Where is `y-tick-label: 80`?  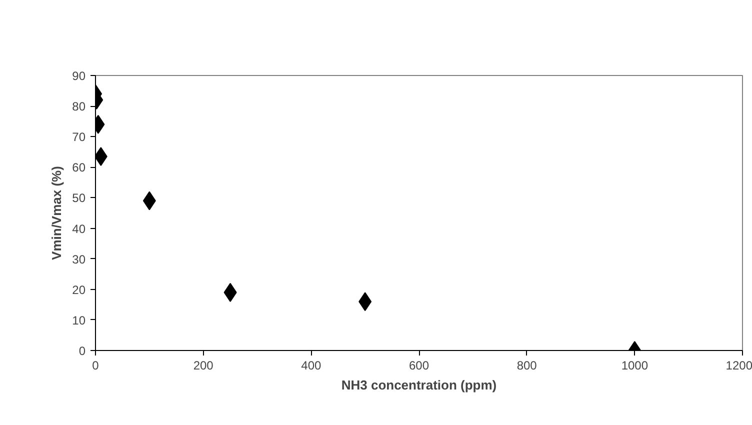 y-tick-label: 80 is located at coordinates (79, 107).